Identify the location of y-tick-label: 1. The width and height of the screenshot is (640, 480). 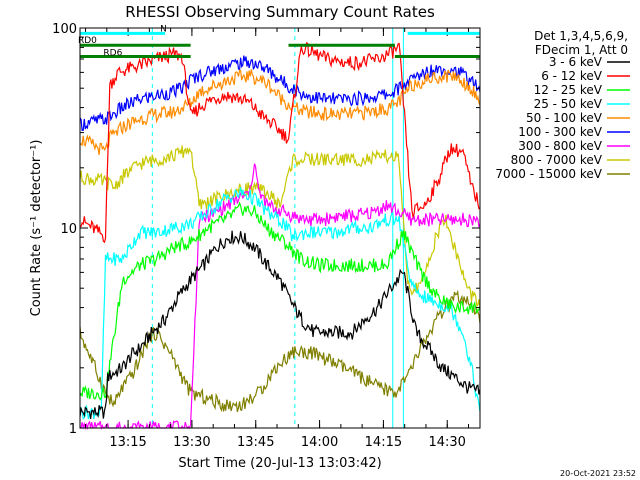
(73, 429).